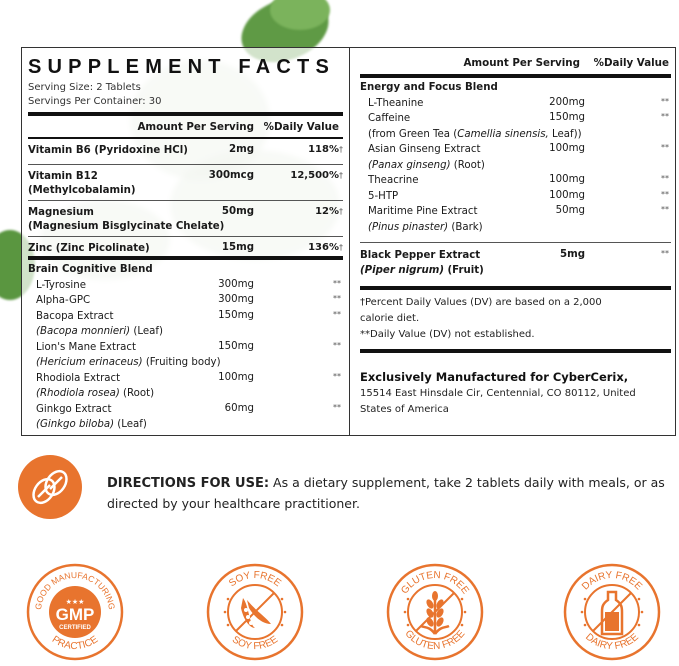  I want to click on badge-bottom-label: PRACTICE, so click(75, 643).